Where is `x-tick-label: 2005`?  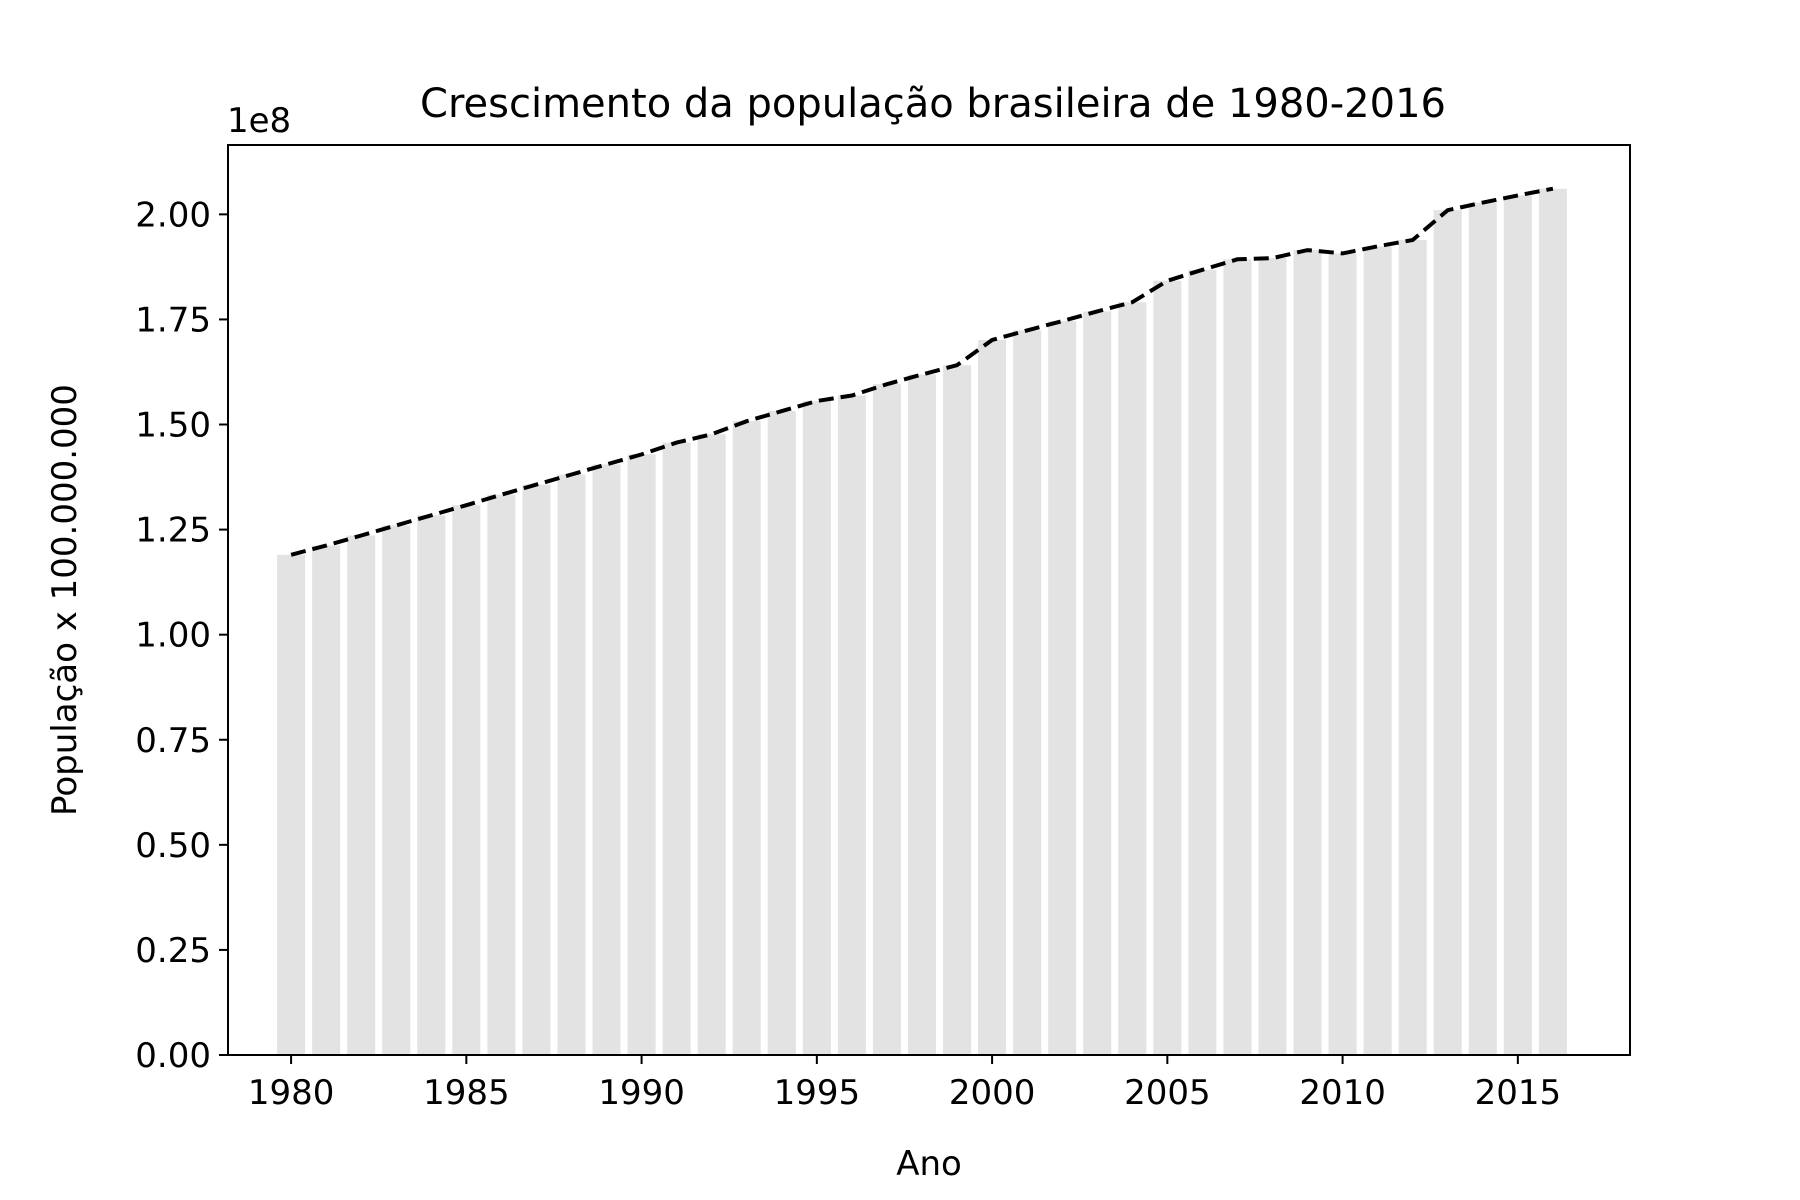
x-tick-label: 2005 is located at coordinates (1167, 1093).